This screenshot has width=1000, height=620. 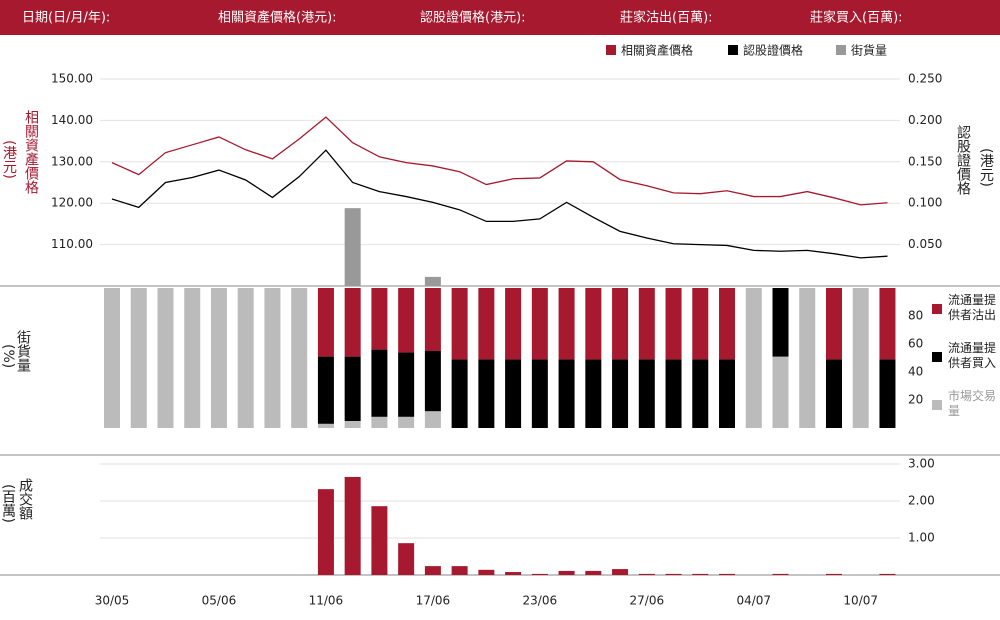 What do you see at coordinates (326, 601) in the screenshot?
I see `x-tick-label: 11/06` at bounding box center [326, 601].